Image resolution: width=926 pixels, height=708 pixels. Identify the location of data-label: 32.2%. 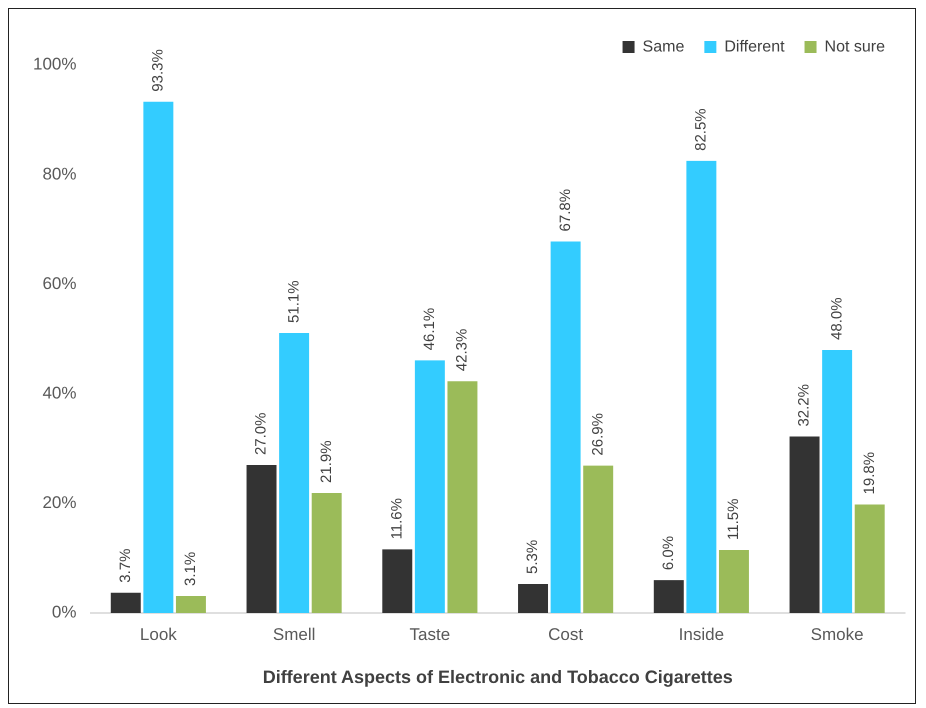
(804, 405).